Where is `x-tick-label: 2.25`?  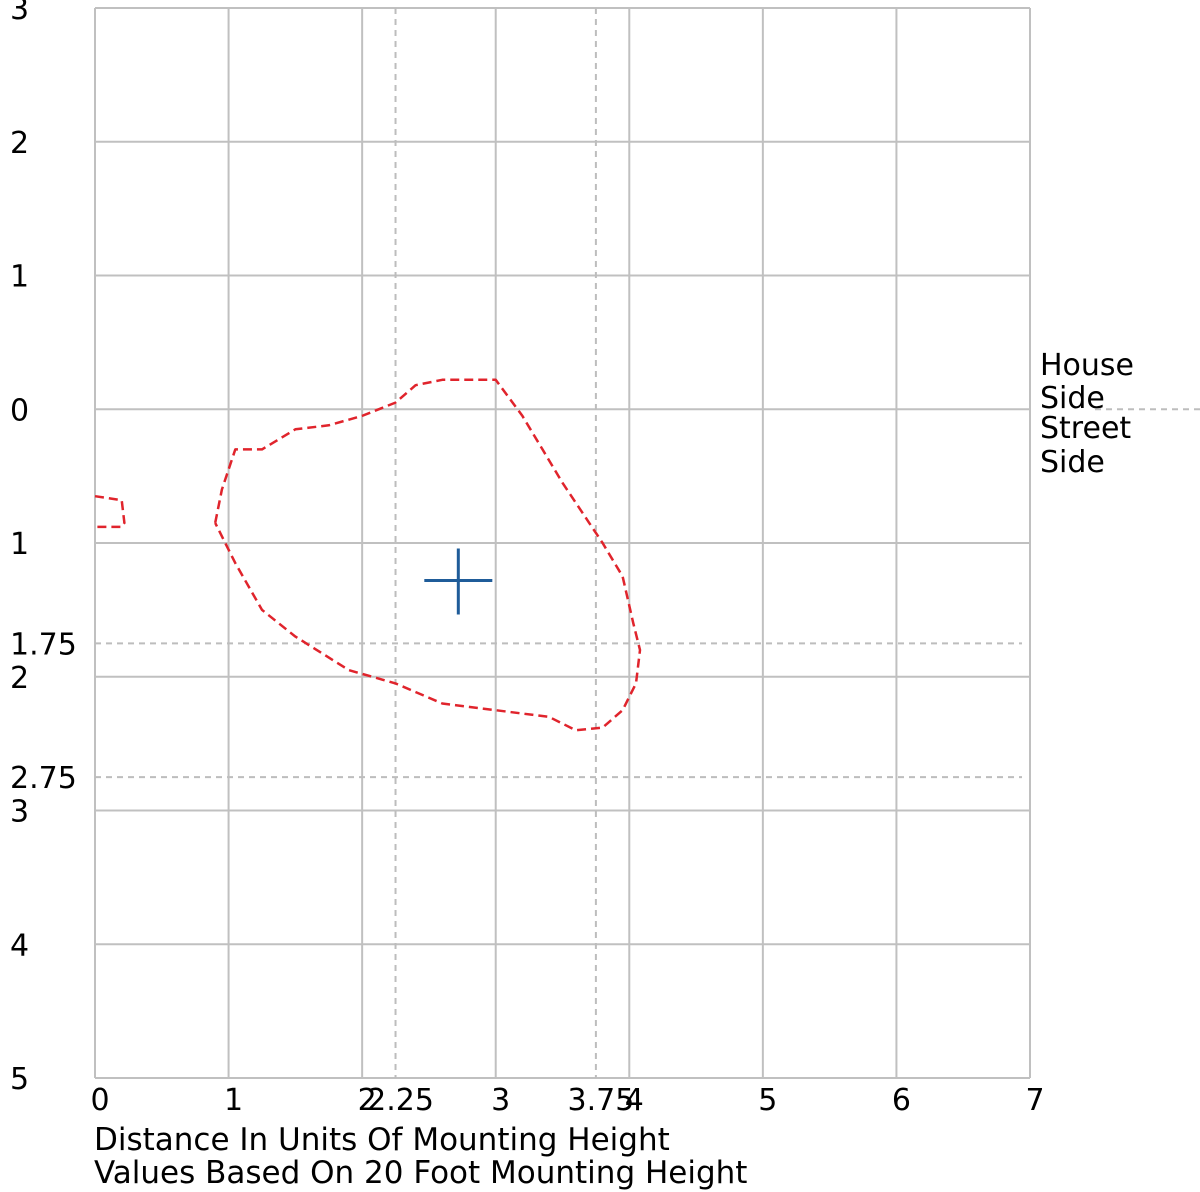 x-tick-label: 2.25 is located at coordinates (400, 1100).